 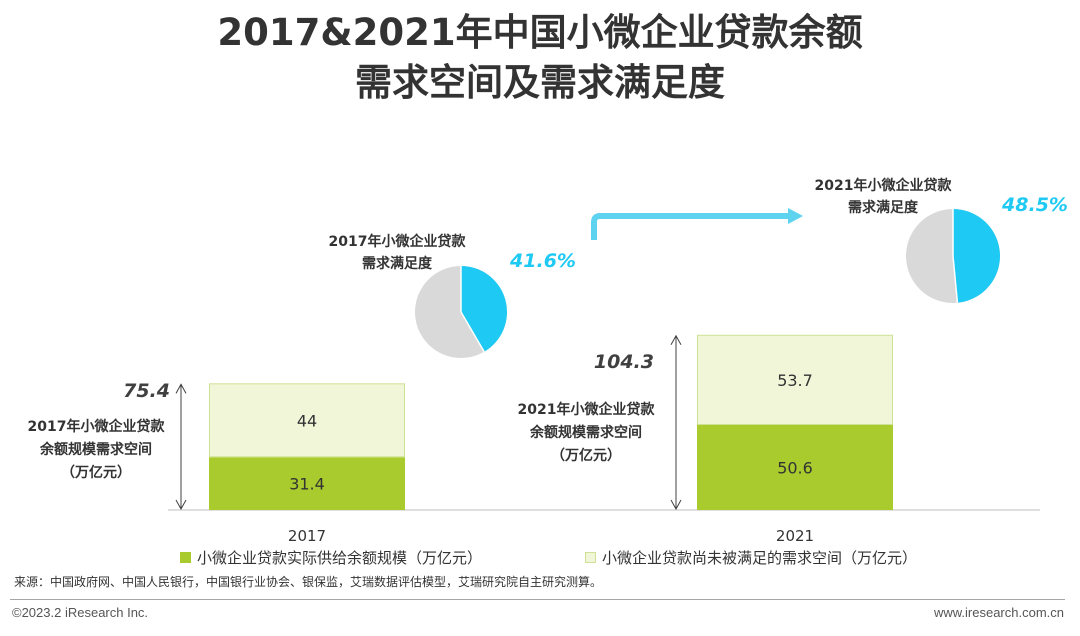 What do you see at coordinates (590, 557) in the screenshot?
I see `legend-swatch-unmet` at bounding box center [590, 557].